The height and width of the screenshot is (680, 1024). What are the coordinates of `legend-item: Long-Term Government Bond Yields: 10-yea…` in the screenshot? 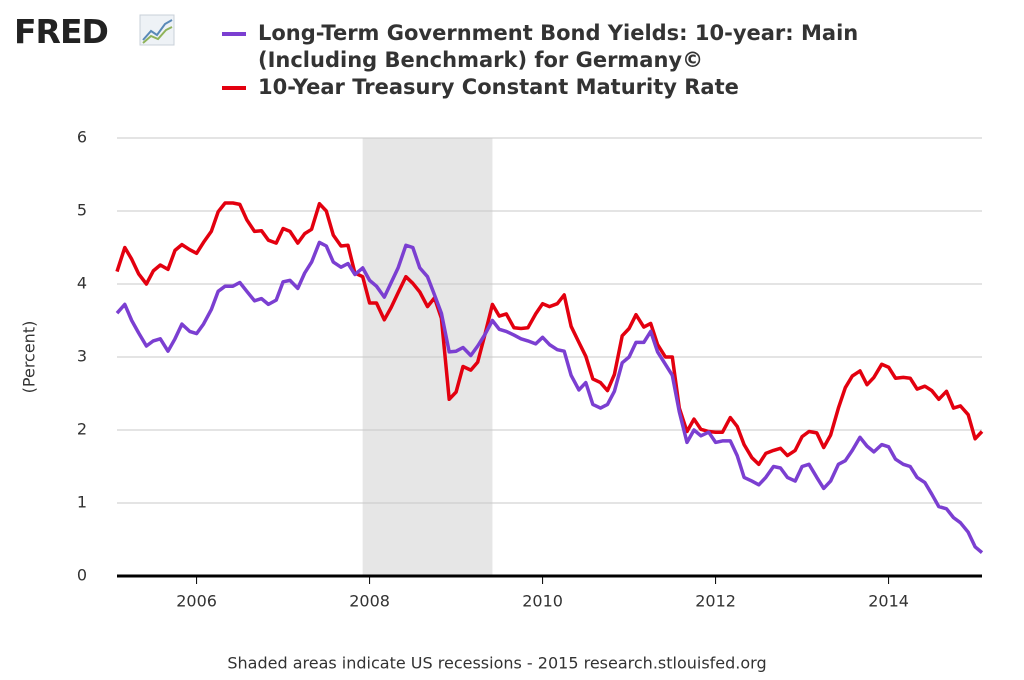 It's located at (582, 47).